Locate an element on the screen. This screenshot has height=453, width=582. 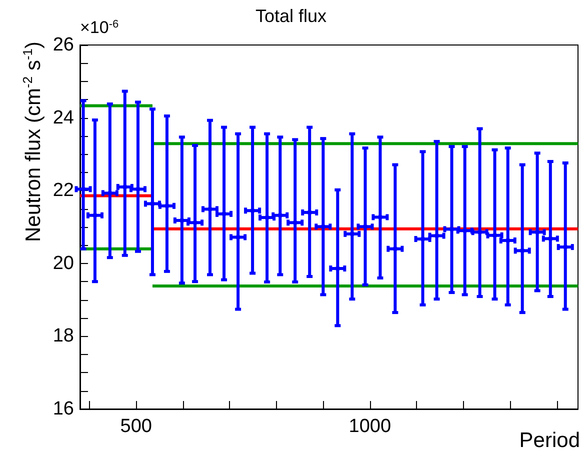
y-tick-label: 26 is located at coordinates (63, 45).